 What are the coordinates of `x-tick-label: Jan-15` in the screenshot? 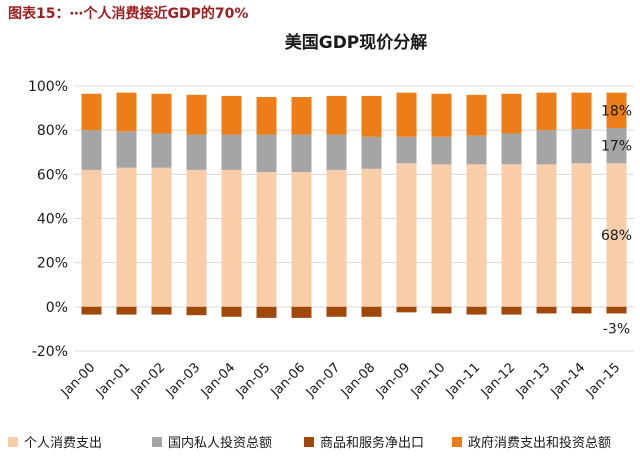 It's located at (603, 380).